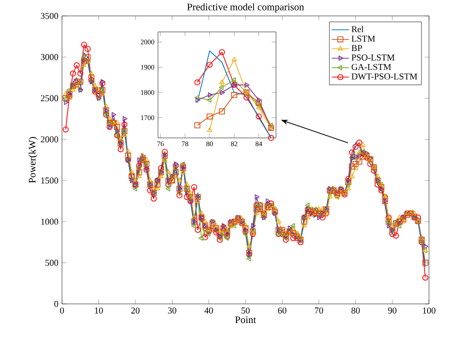 The image size is (474, 339). I want to click on legend-label: LSTM, so click(364, 39).